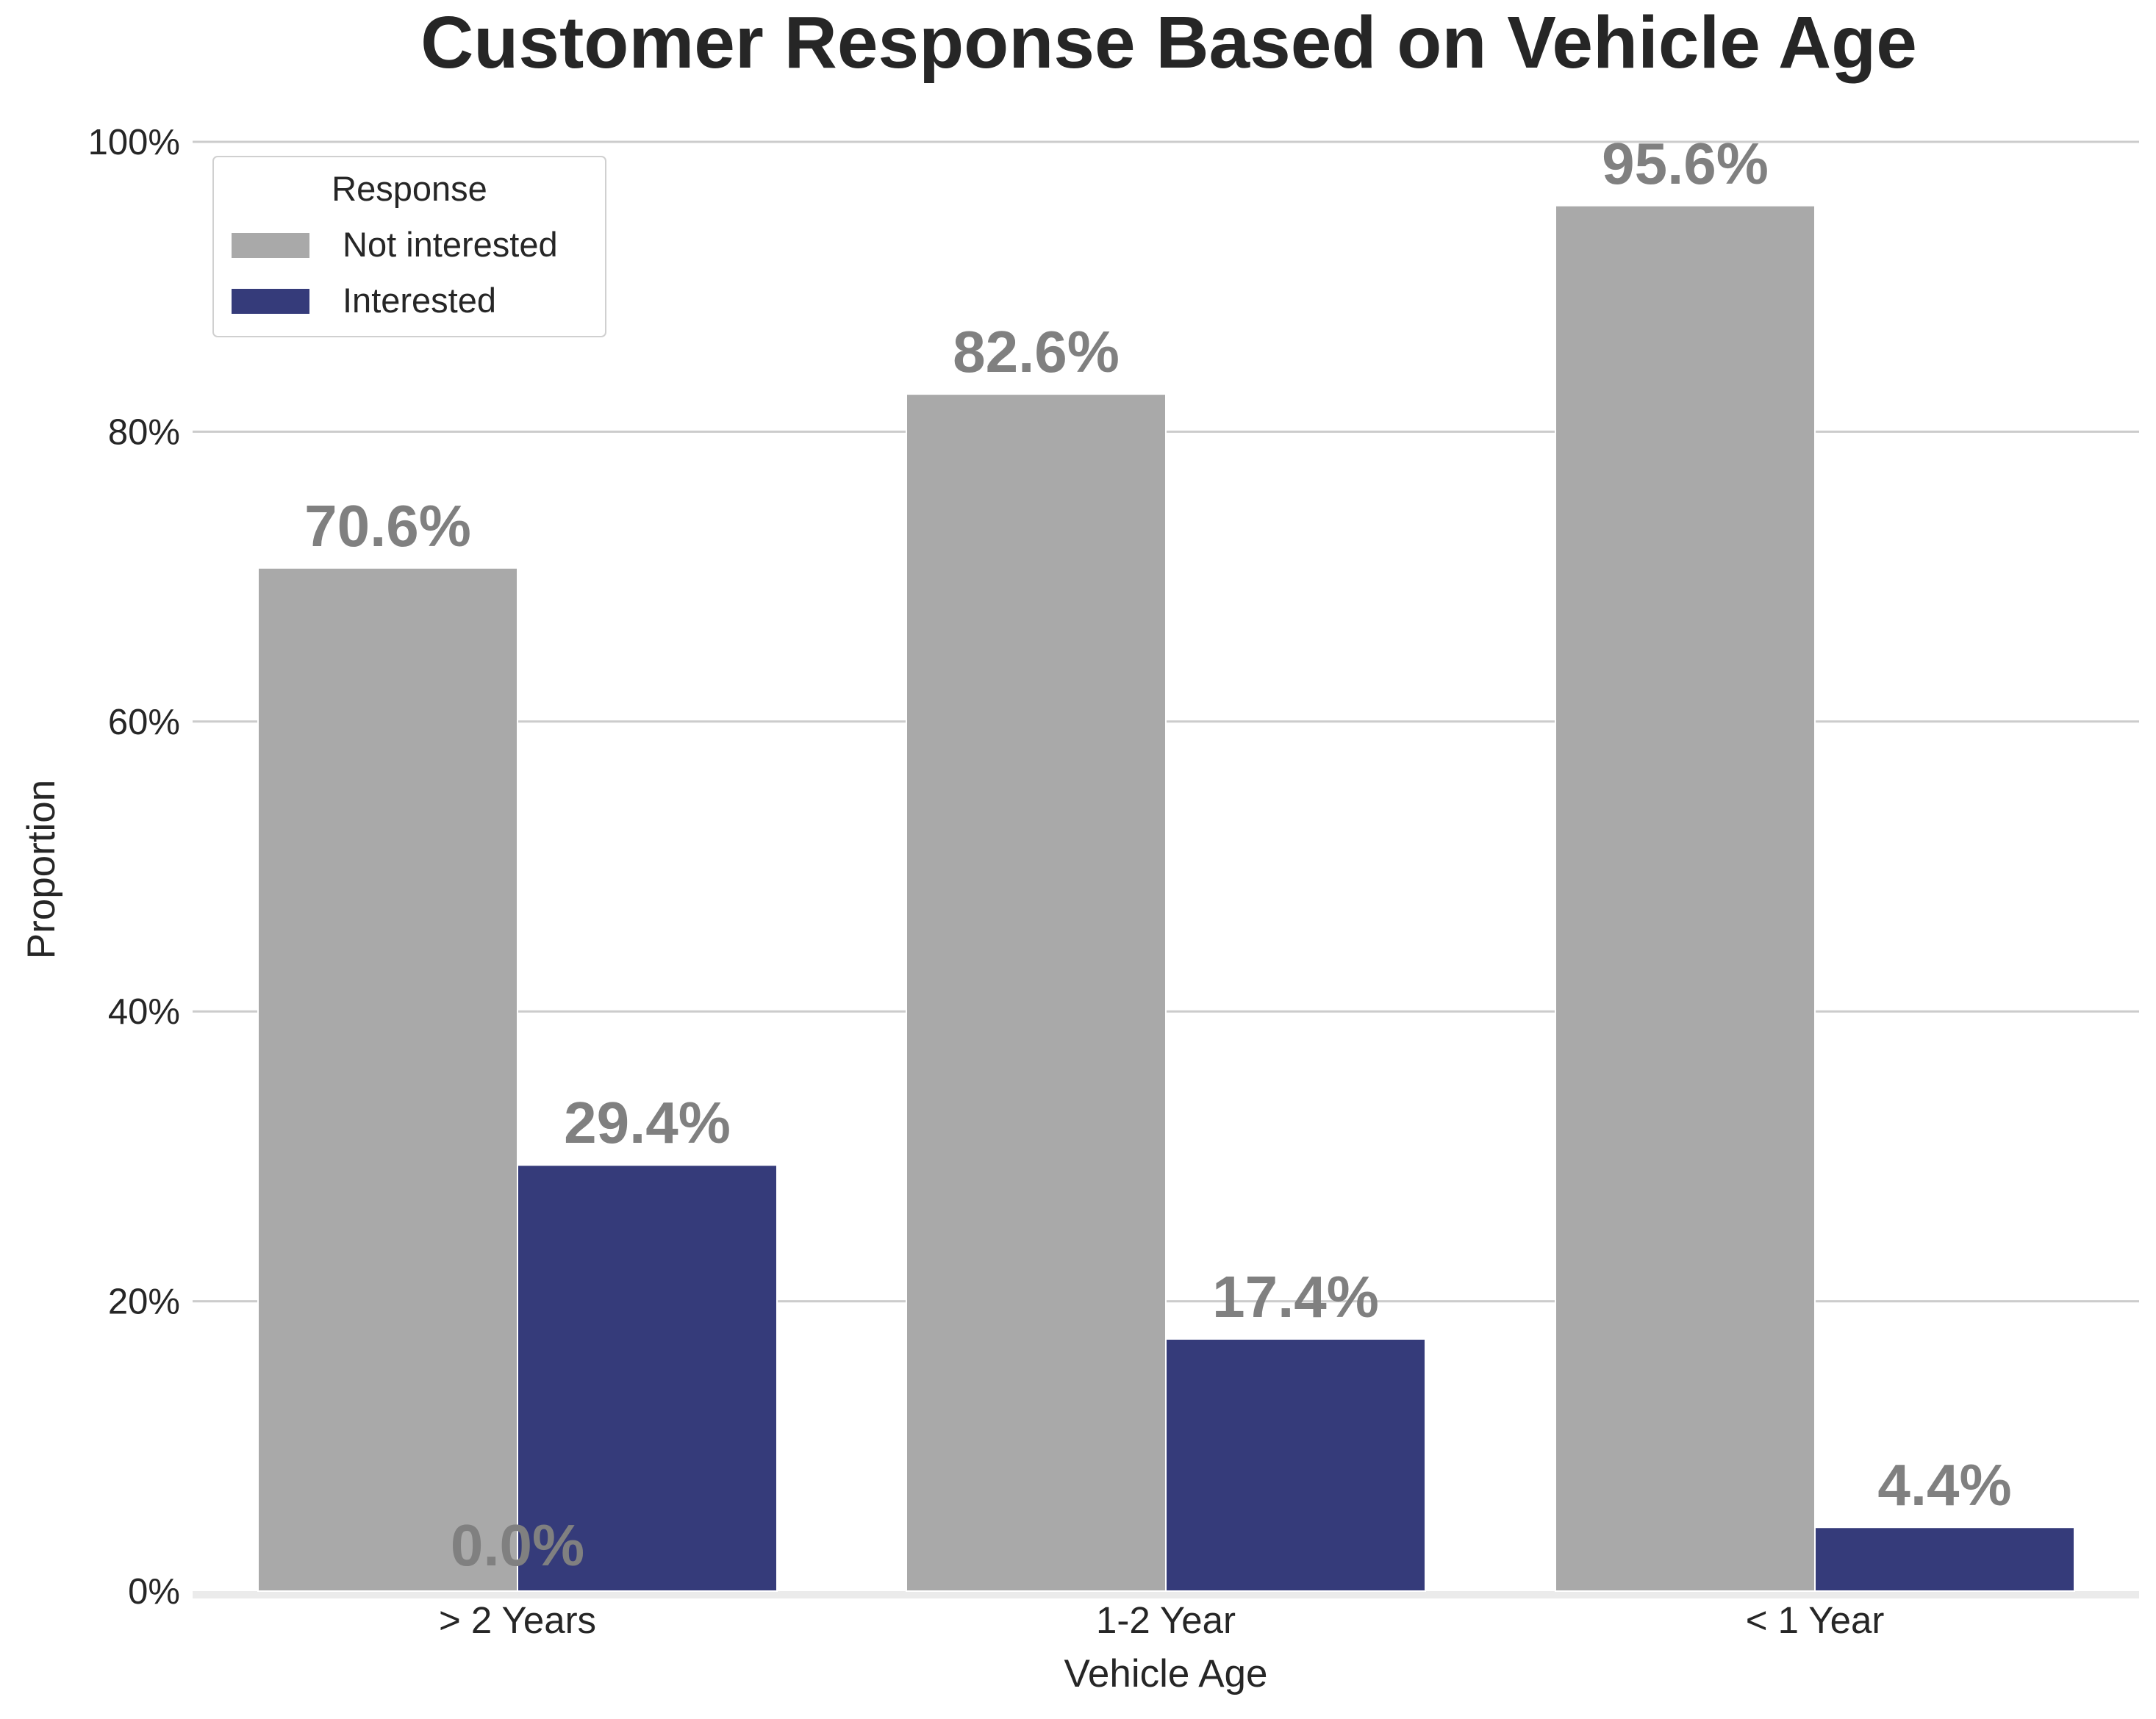 This screenshot has height=1719, width=2156. Describe the element at coordinates (388, 526) in the screenshot. I see `data-label-not-interested-0: 70.6%` at that location.